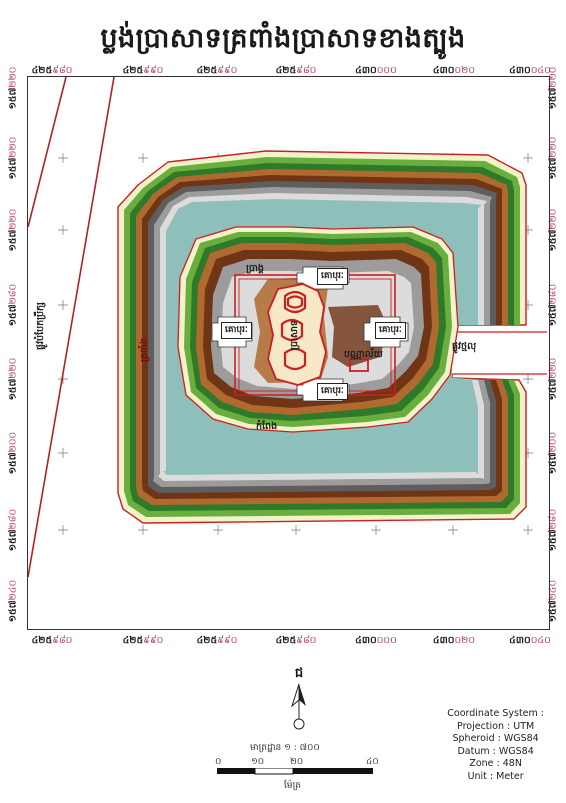 This screenshot has width=566, height=803. Describe the element at coordinates (464, 346) in the screenshot. I see `label-road-right: ផ្លូវថ្មលុ` at that location.